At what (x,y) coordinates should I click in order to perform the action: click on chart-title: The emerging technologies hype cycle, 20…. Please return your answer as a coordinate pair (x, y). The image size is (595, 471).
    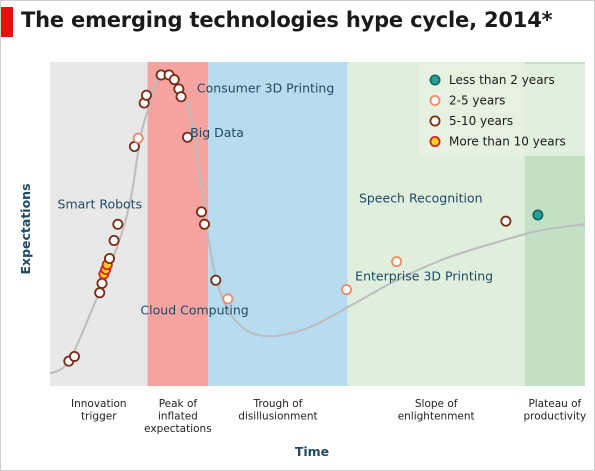
    Looking at the image, I should click on (287, 20).